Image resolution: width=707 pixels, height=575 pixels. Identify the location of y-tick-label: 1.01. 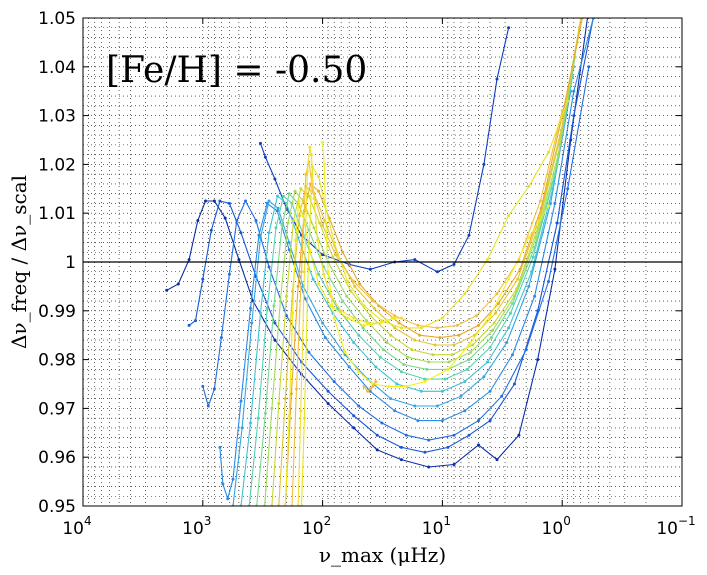
(57, 214).